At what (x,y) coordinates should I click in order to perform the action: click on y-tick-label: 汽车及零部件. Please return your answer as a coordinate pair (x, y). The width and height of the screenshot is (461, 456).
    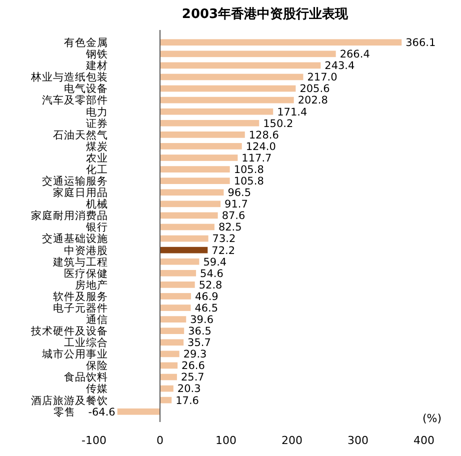
    Looking at the image, I should click on (75, 100).